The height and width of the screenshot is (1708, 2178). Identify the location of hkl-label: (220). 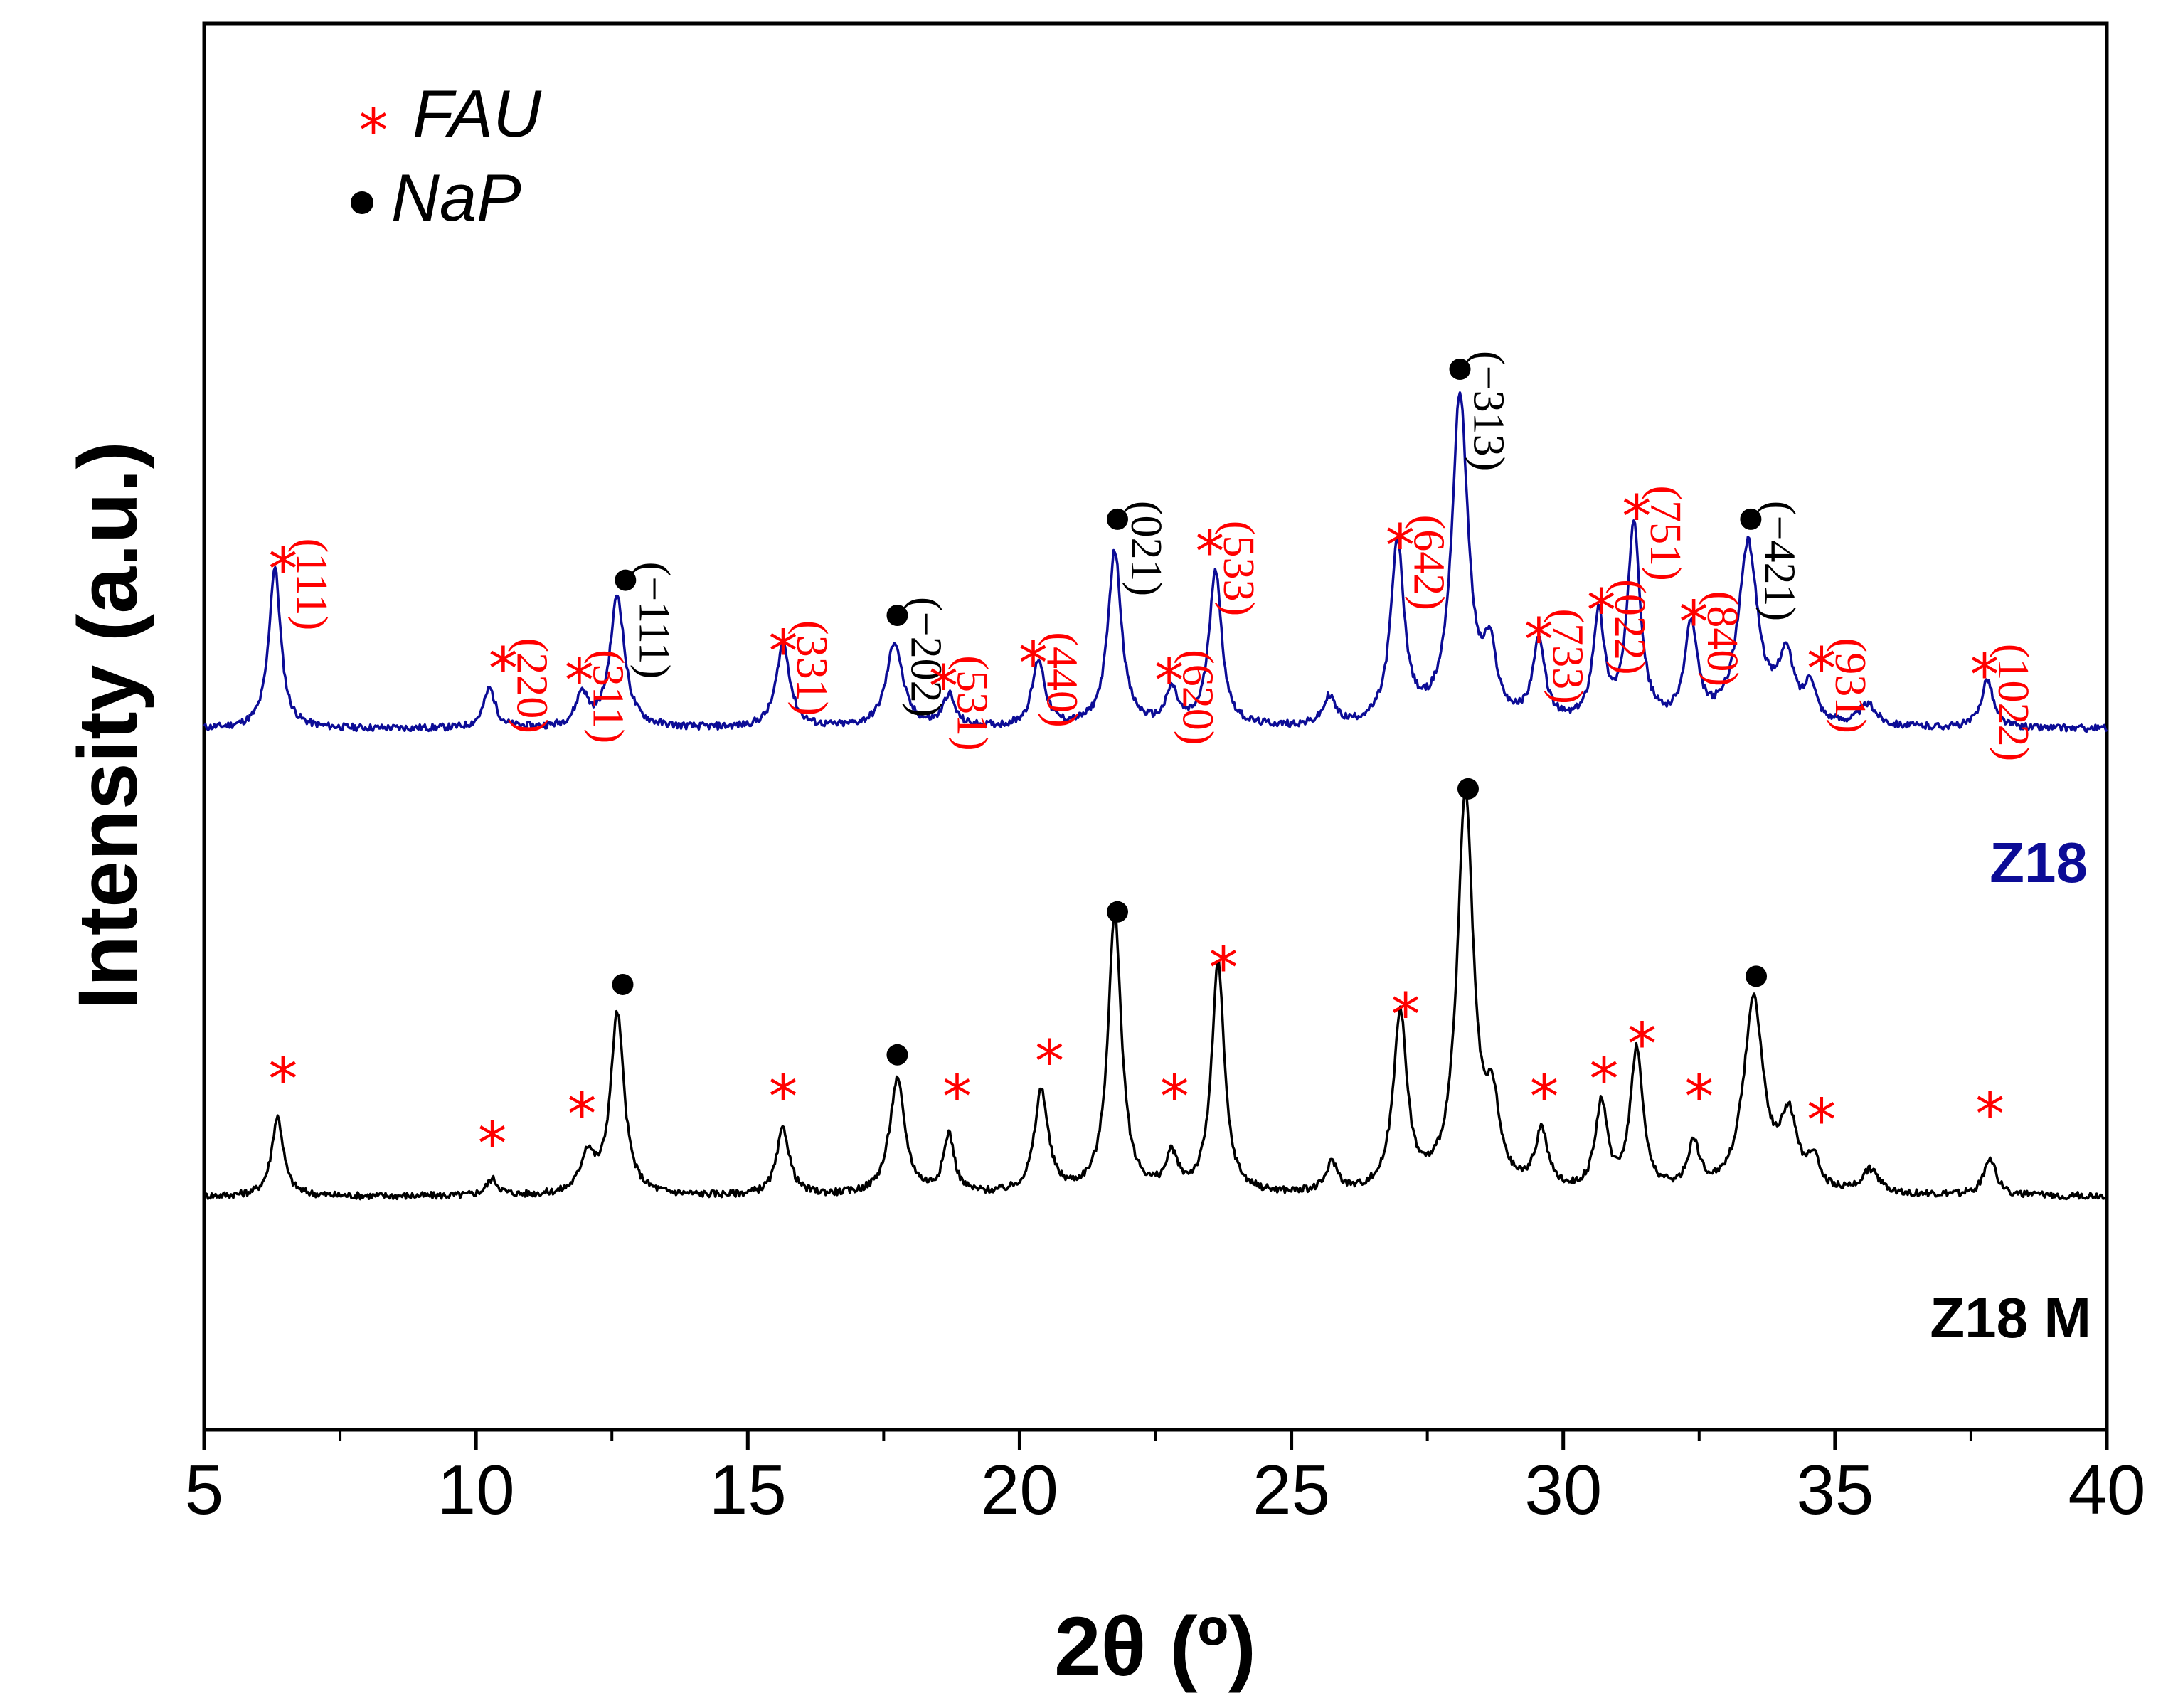
(531, 685).